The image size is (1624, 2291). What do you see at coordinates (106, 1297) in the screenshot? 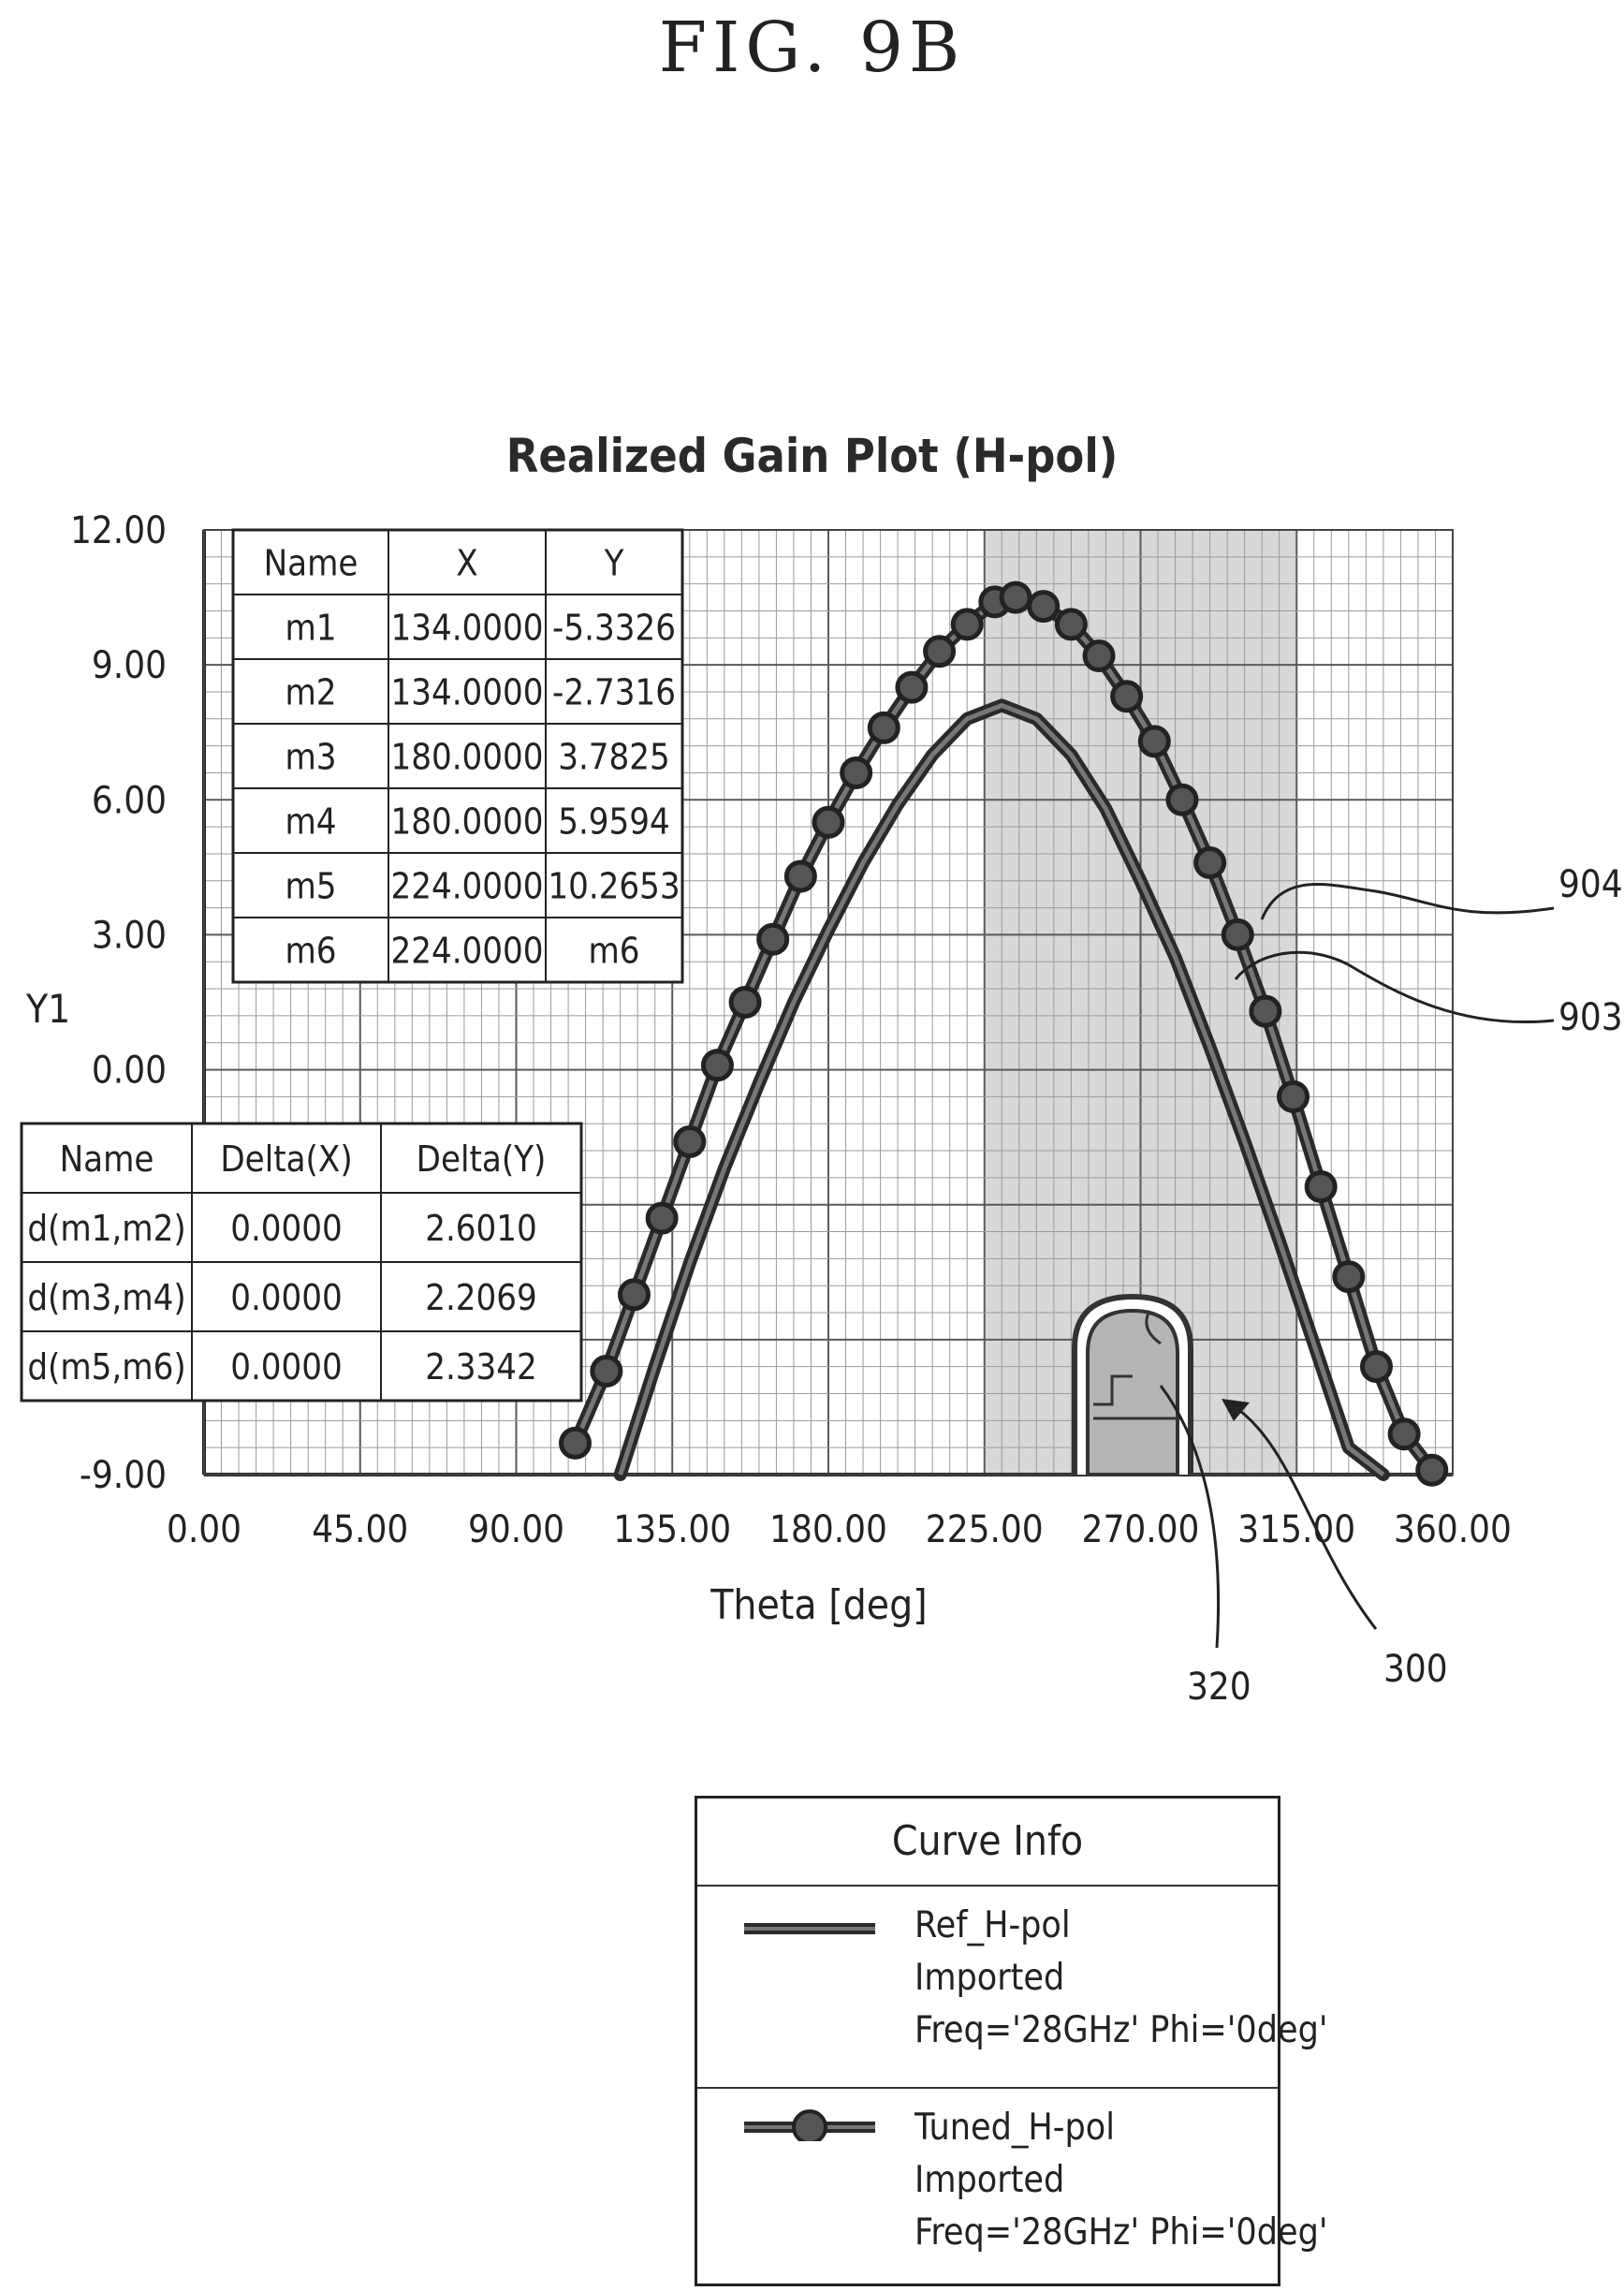
I see `table-cell: d(m3,m4)` at bounding box center [106, 1297].